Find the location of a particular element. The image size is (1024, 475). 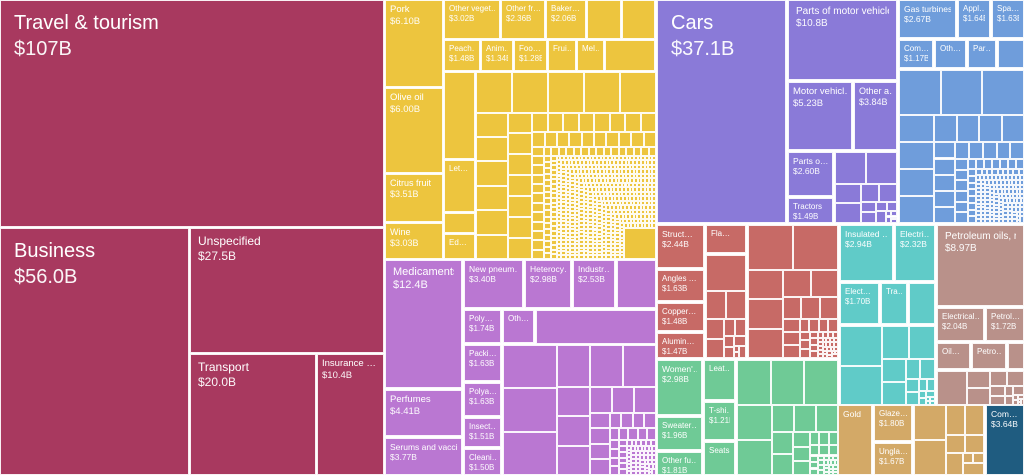

cell-petrol: Petrol… $1.72B is located at coordinates (1005, 324).